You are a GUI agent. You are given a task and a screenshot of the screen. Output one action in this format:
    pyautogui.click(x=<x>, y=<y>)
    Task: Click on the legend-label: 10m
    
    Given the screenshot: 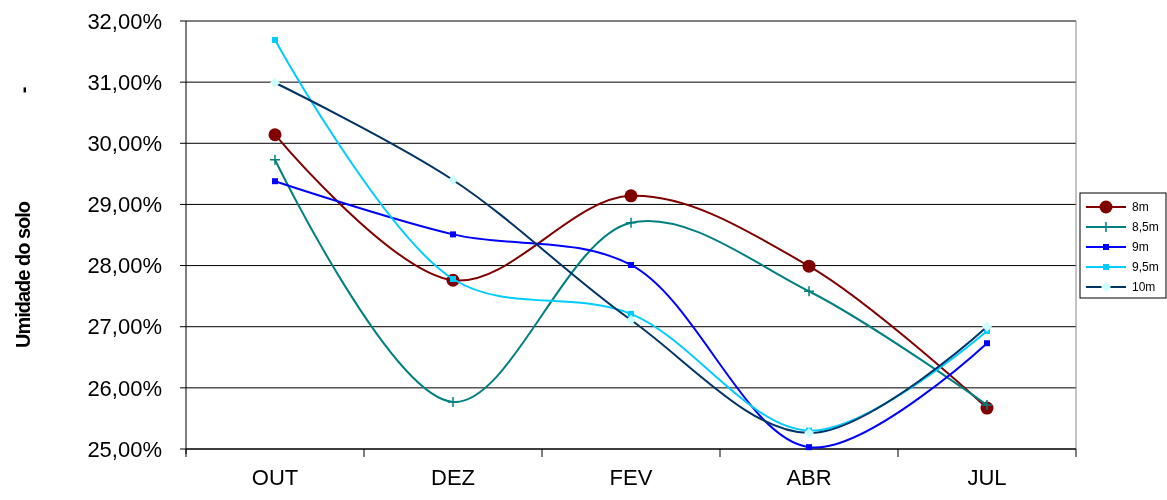 What is the action you would take?
    pyautogui.click(x=1144, y=287)
    